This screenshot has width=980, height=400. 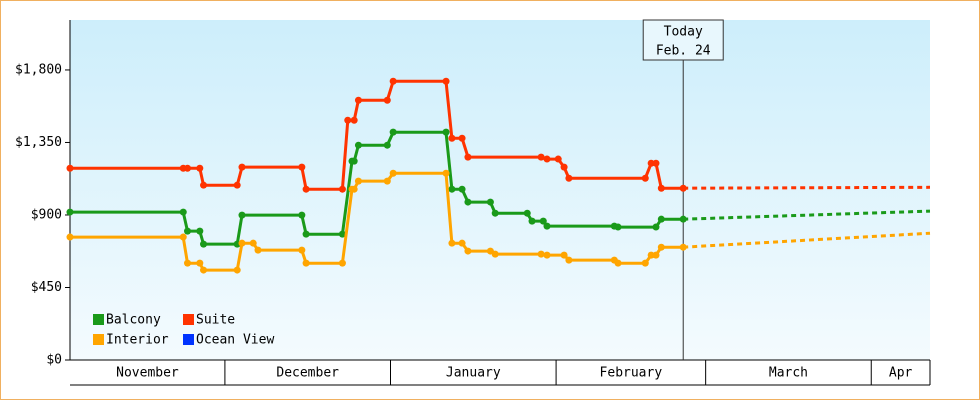 What do you see at coordinates (147, 373) in the screenshot?
I see `month-label: November` at bounding box center [147, 373].